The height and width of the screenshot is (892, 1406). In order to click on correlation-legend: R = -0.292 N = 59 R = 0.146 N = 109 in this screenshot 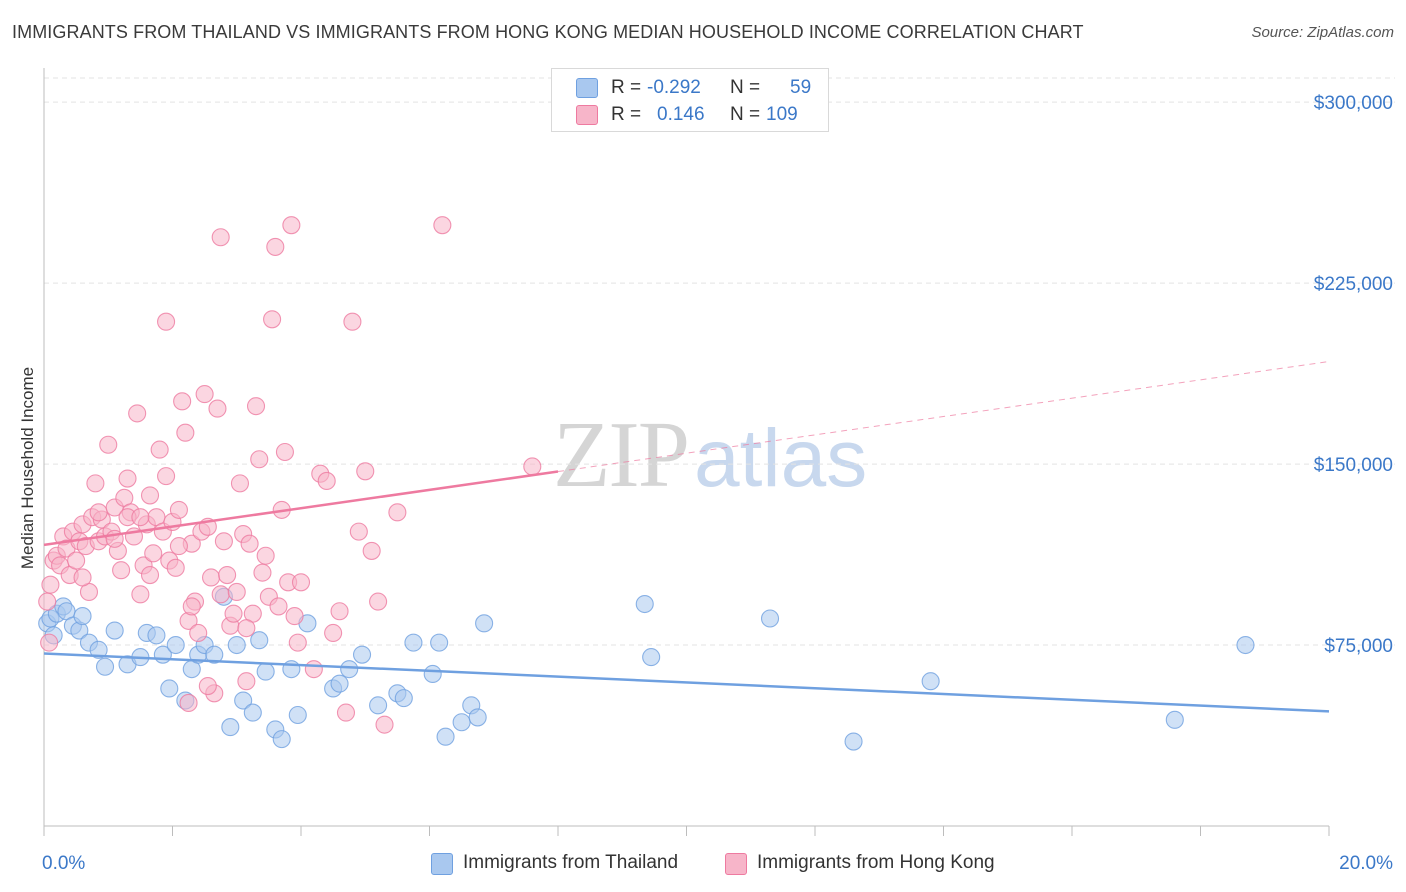, I will do `click(690, 100)`.